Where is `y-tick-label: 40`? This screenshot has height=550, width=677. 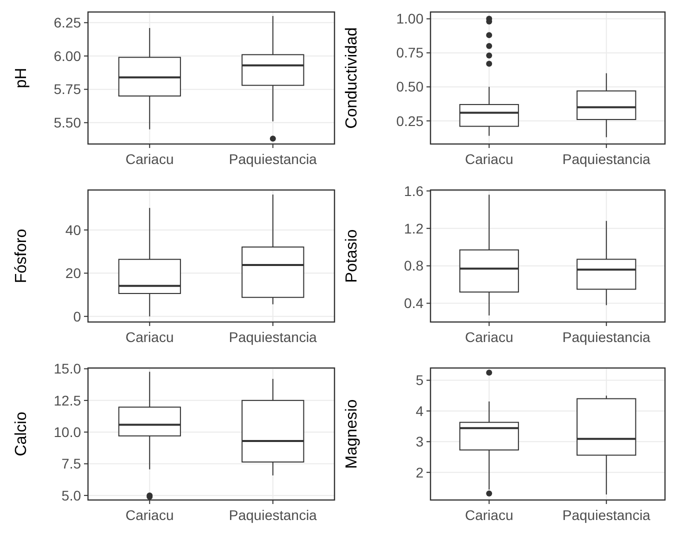 y-tick-label: 40 is located at coordinates (73, 230).